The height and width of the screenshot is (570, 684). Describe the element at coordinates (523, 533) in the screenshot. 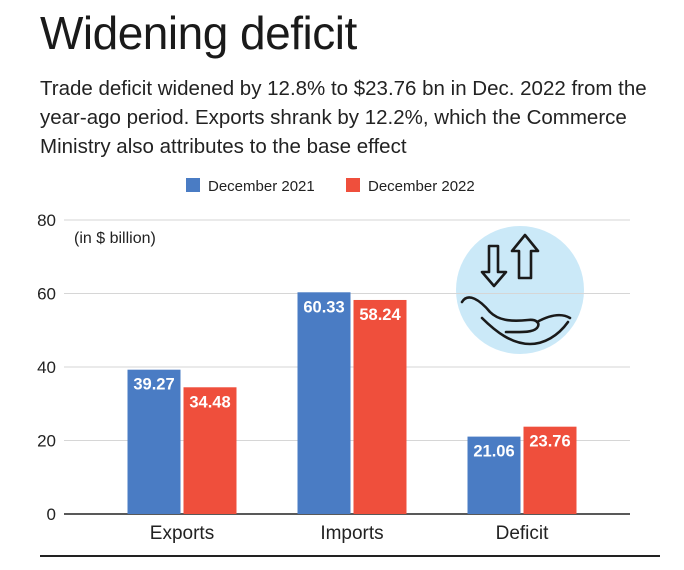

I see `x-tick-label: Deficit` at that location.